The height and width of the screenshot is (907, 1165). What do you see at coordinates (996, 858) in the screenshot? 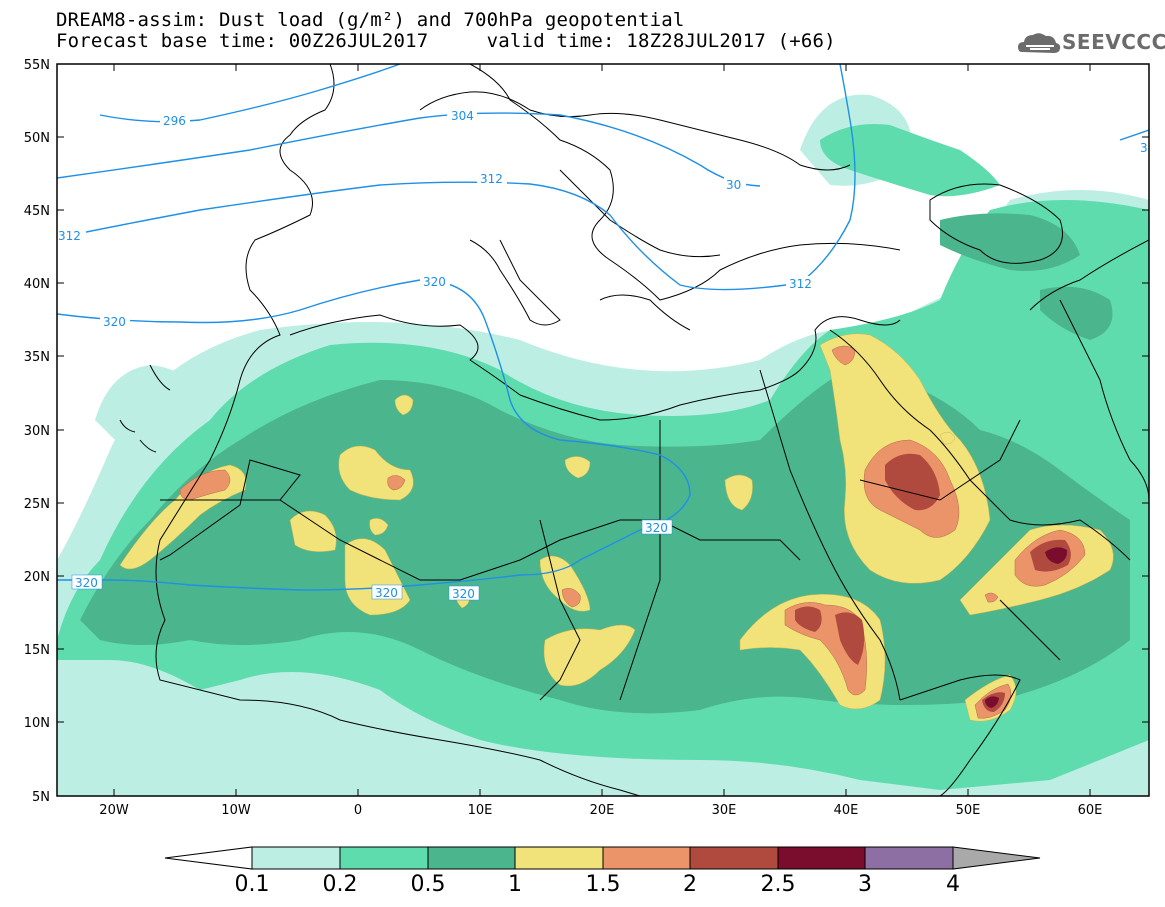
I see `colorbar-right-tail` at bounding box center [996, 858].